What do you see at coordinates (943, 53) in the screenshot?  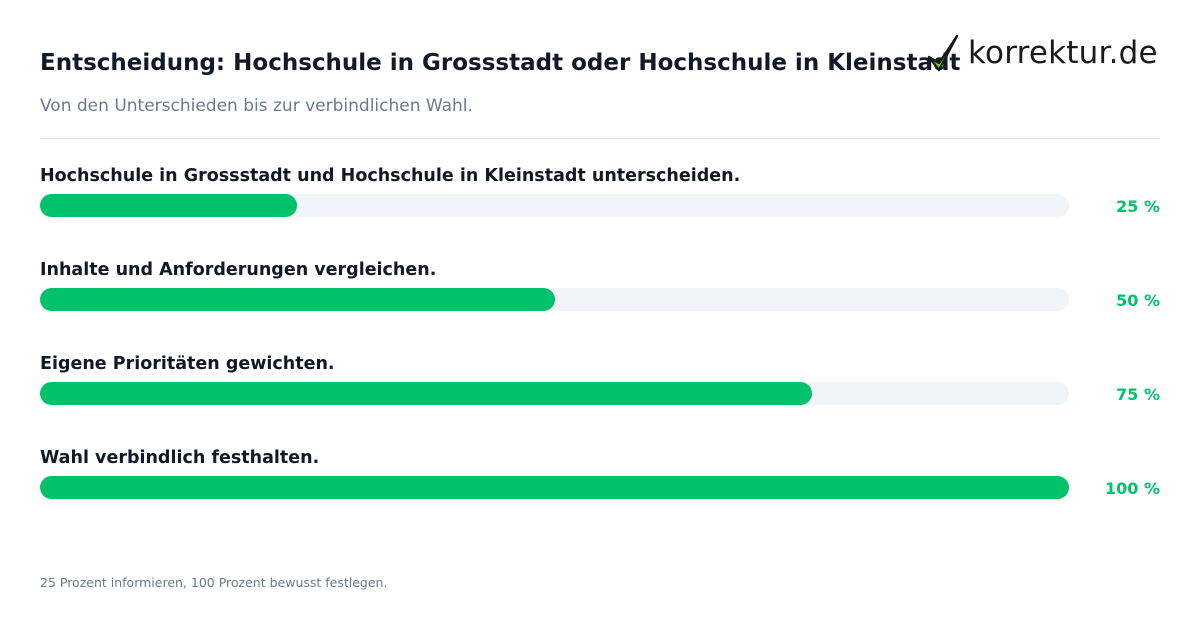 I see `checkmark-icon` at bounding box center [943, 53].